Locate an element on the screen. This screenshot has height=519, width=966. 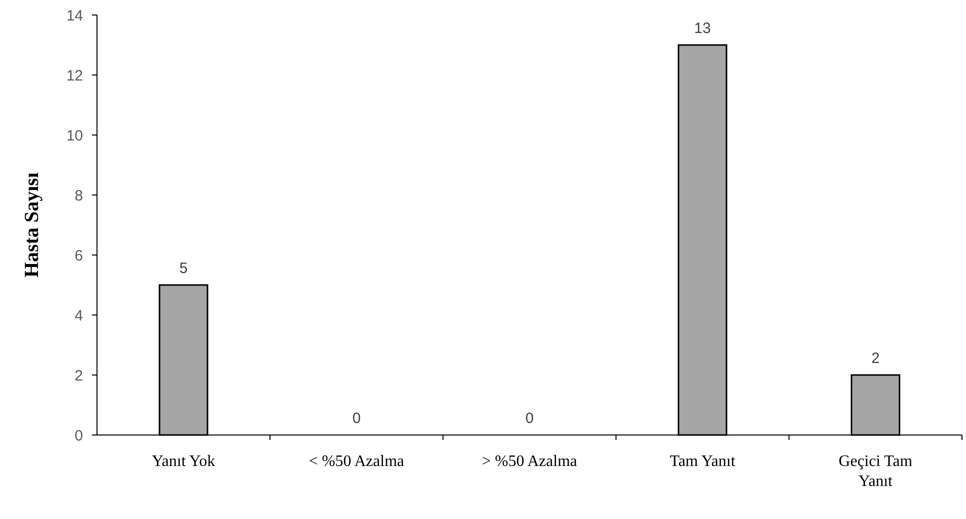
x-tick-label: < %50 Azalma is located at coordinates (356, 461).